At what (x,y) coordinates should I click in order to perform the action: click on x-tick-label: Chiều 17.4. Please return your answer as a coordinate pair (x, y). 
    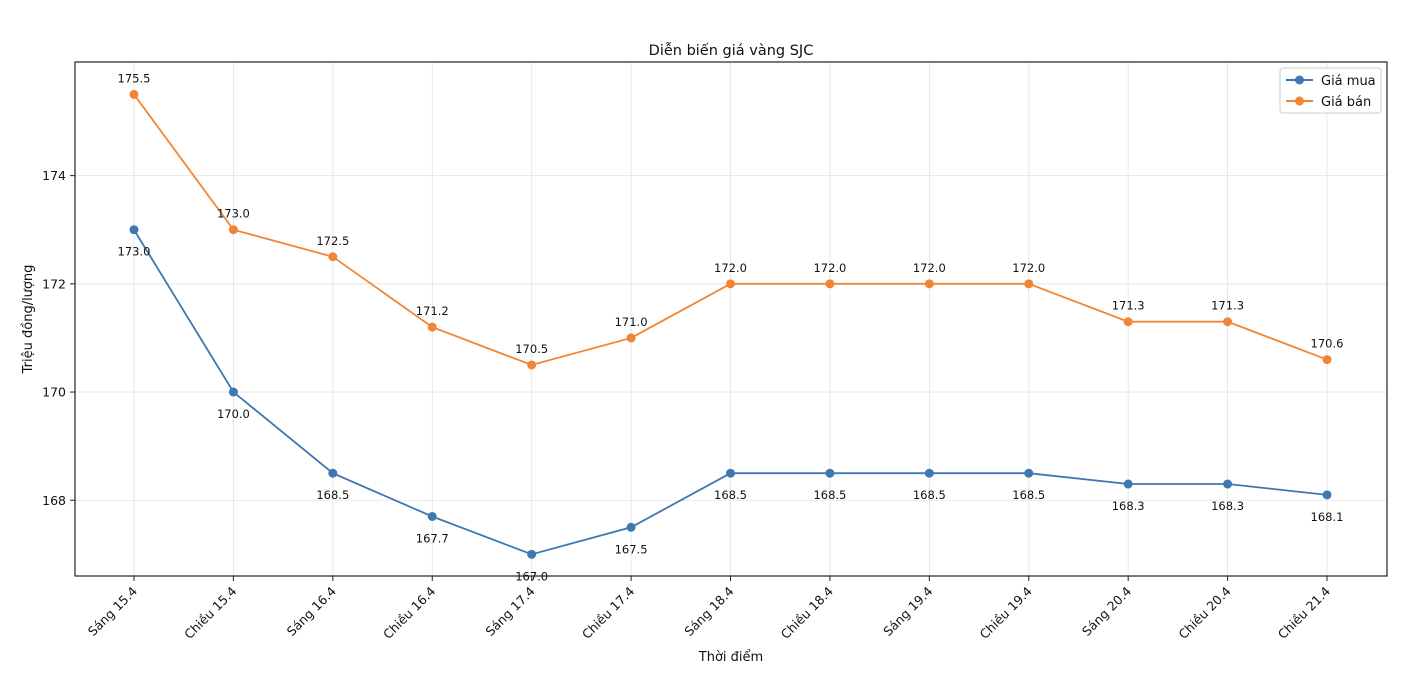
    Looking at the image, I should click on (608, 612).